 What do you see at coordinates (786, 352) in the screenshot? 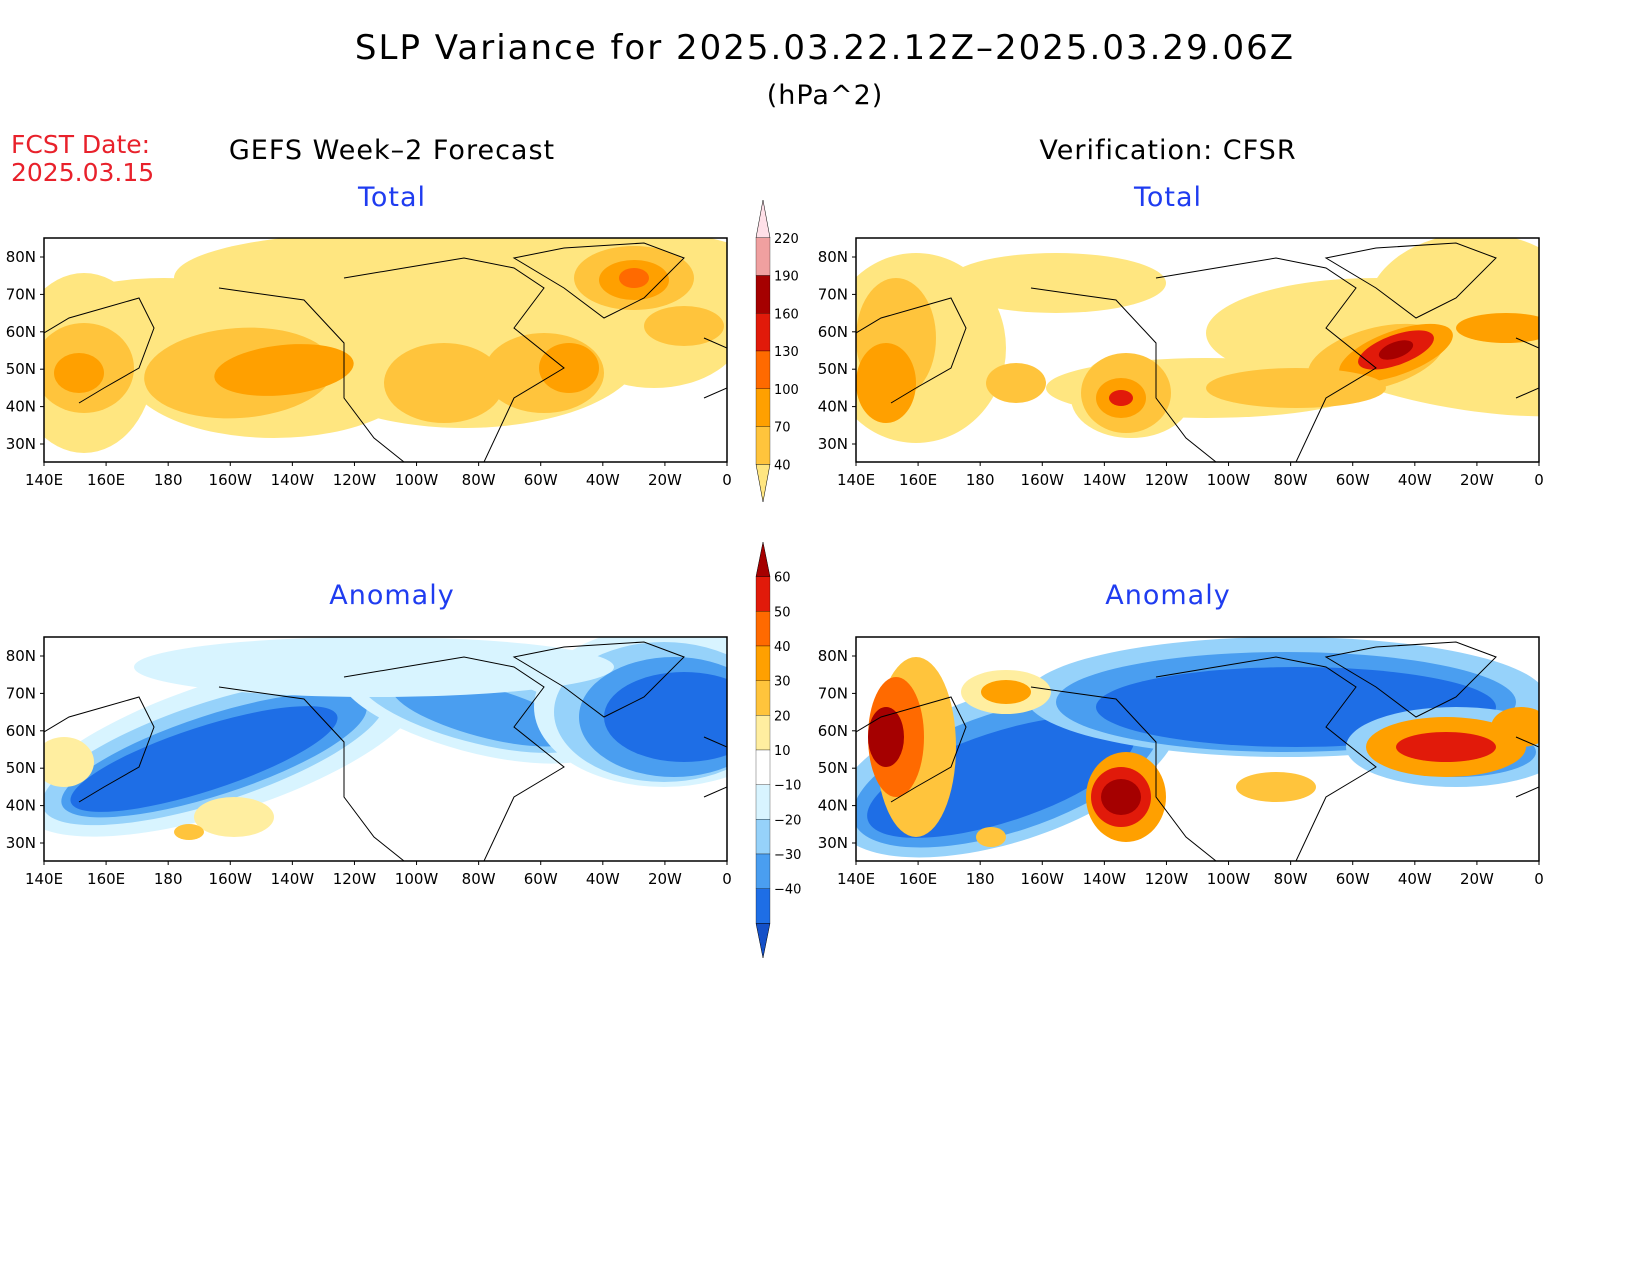
I see `colorbar-tick-label: 130` at bounding box center [786, 352].